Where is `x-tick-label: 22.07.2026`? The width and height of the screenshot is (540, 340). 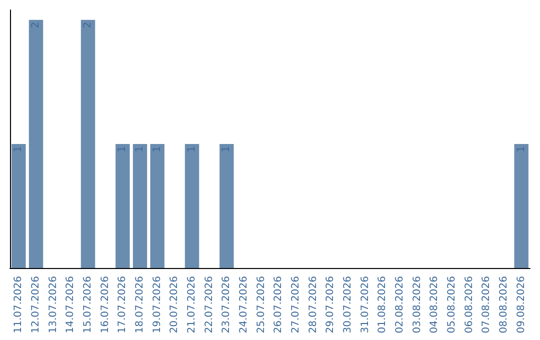 x-tick-label: 22.07.2026 is located at coordinates (209, 305).